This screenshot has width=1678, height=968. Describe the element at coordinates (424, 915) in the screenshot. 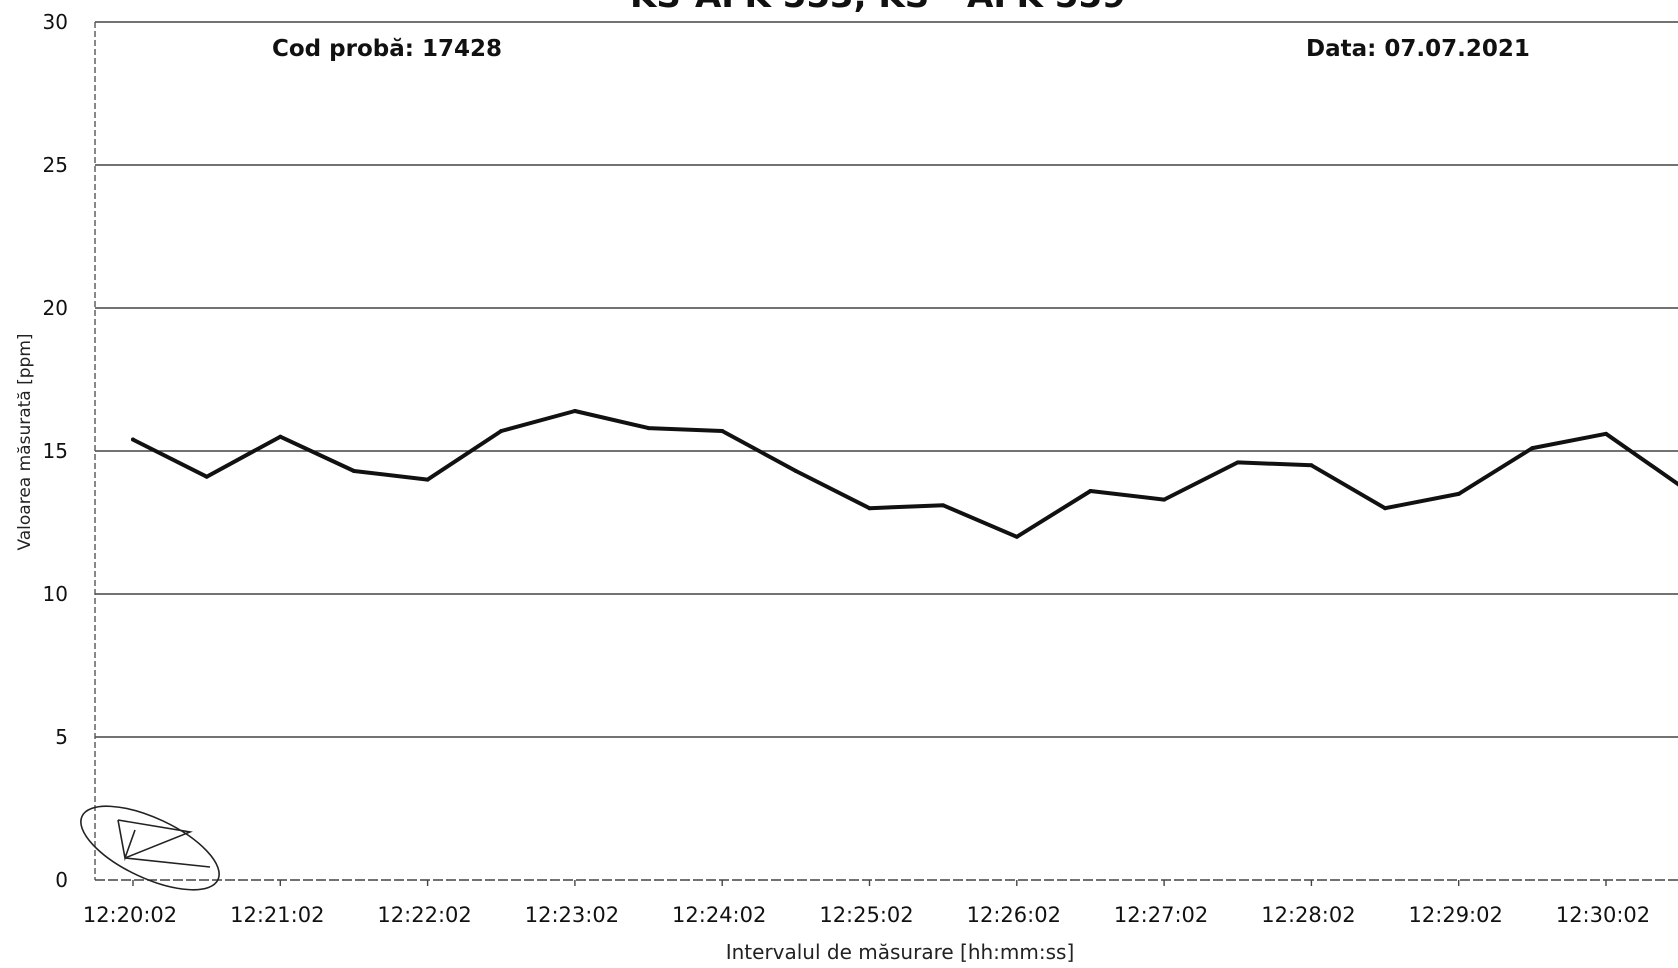

I see `x-tick-label: 12:22:02` at that location.